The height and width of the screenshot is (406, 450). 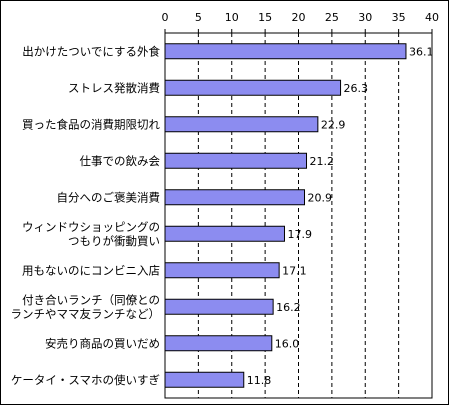 I want to click on category-label-line: つもりが衝動買い, so click(x=114, y=241).